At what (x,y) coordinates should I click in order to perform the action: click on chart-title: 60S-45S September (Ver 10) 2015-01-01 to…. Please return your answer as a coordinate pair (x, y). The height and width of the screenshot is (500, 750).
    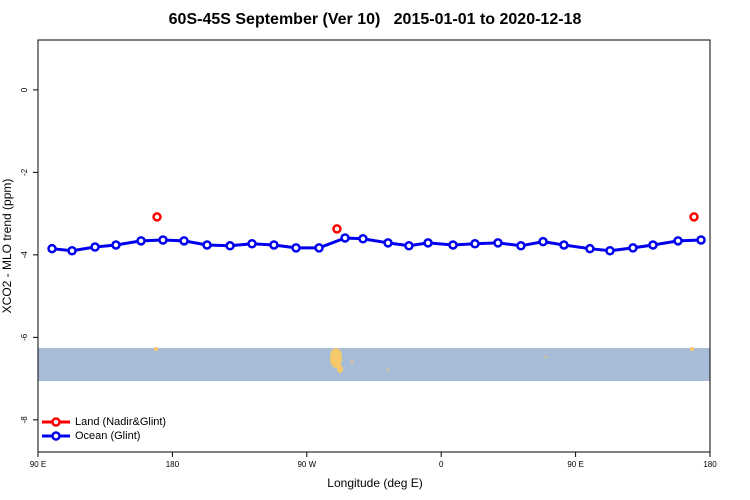
    Looking at the image, I should click on (375, 19).